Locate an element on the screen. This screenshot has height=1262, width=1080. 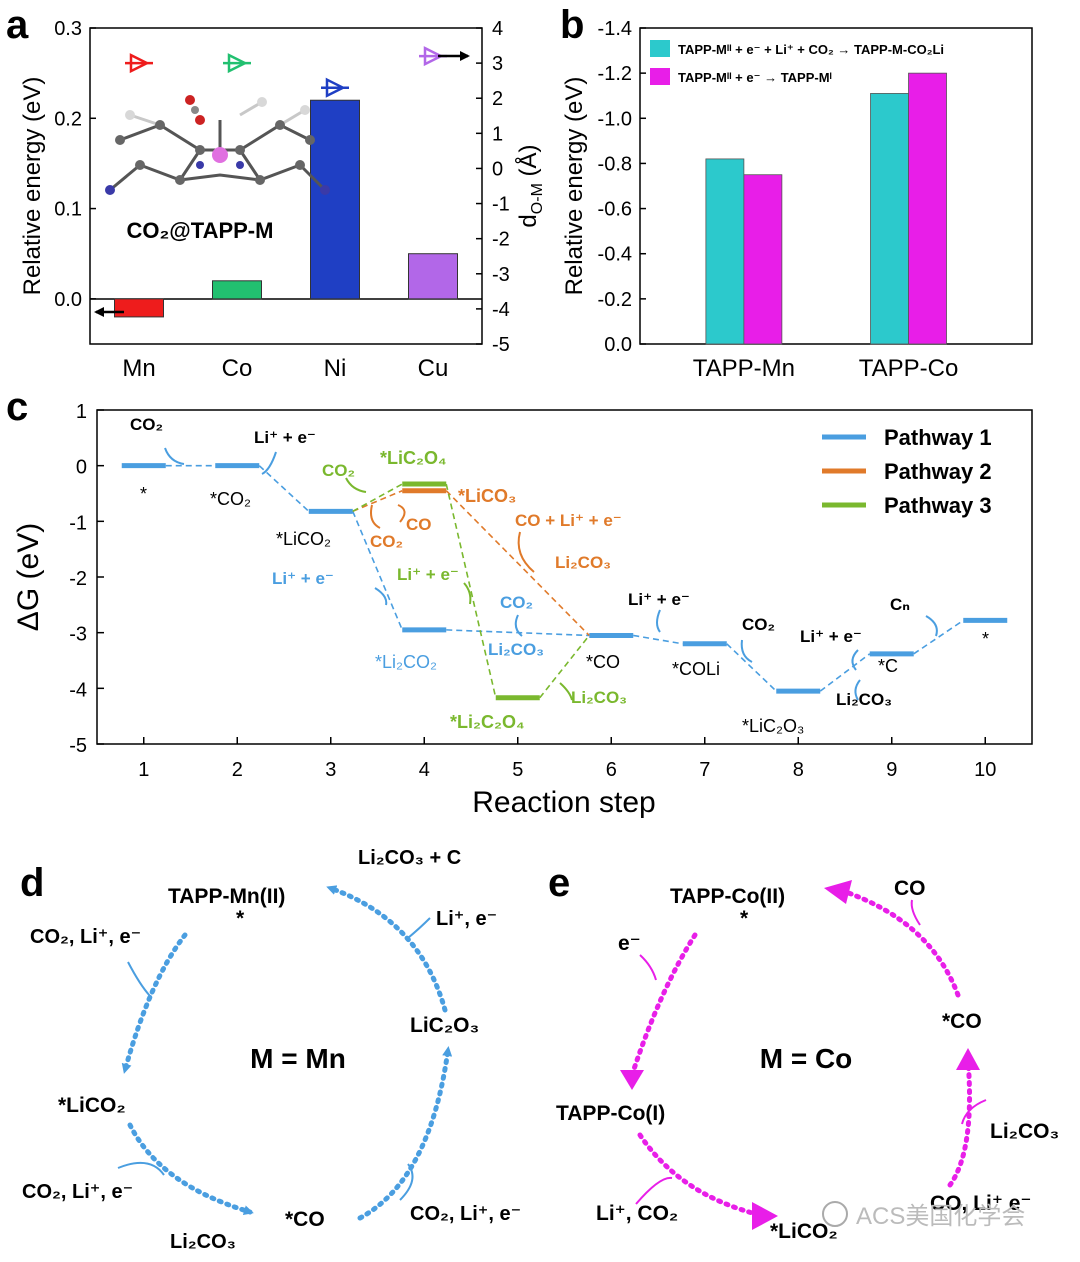
panel-c-xtick-label: 4 is located at coordinates (424, 770).